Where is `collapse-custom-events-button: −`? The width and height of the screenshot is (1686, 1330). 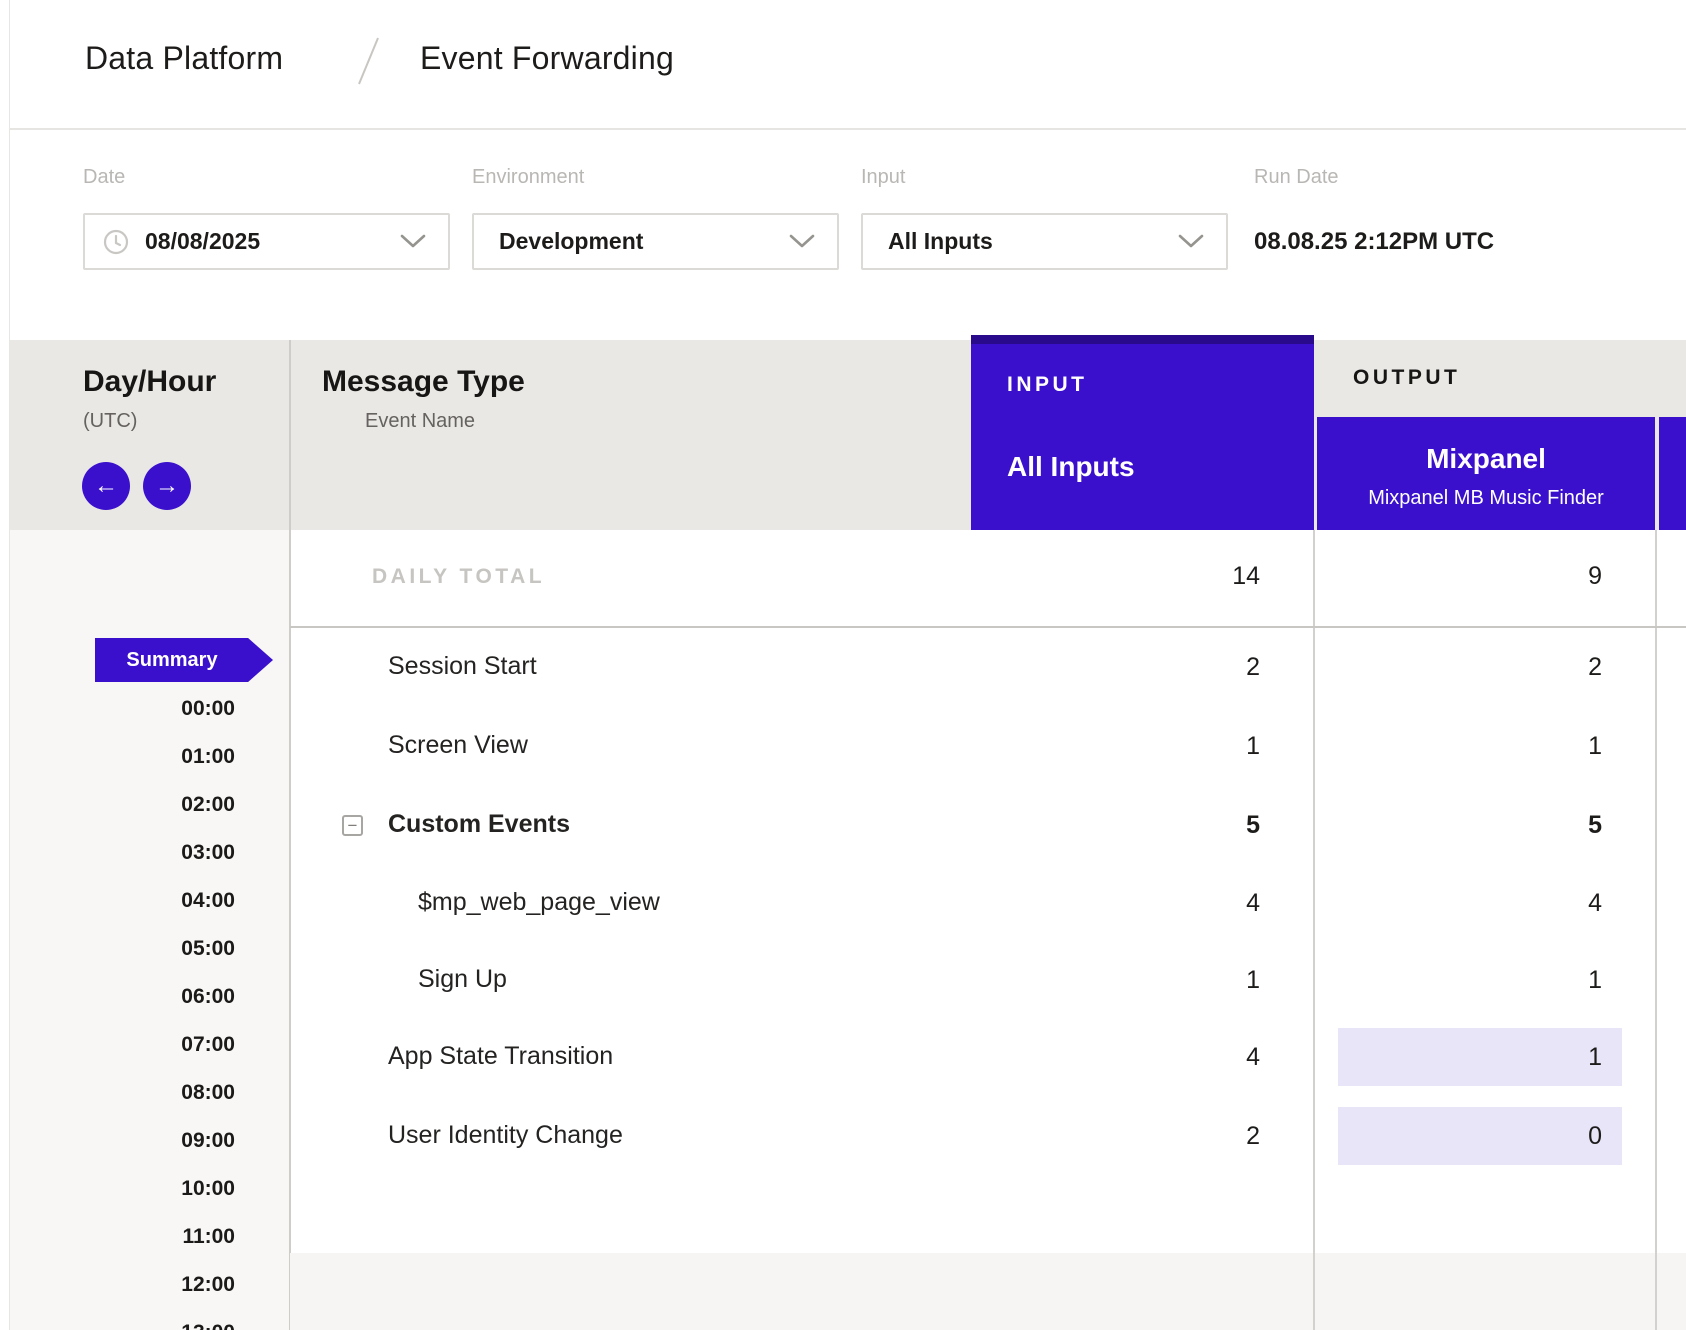 collapse-custom-events-button: − is located at coordinates (352, 825).